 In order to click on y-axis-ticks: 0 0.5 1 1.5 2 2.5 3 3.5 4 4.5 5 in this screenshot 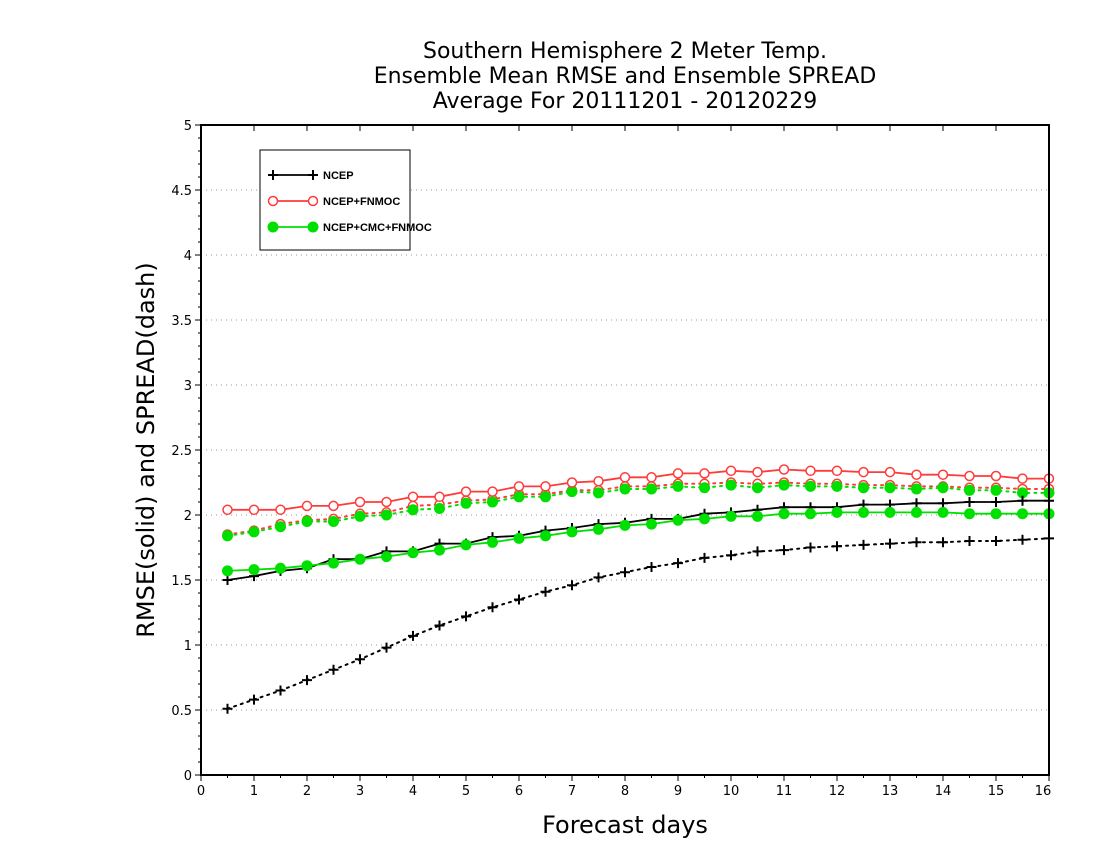, I will do `click(186, 451)`.